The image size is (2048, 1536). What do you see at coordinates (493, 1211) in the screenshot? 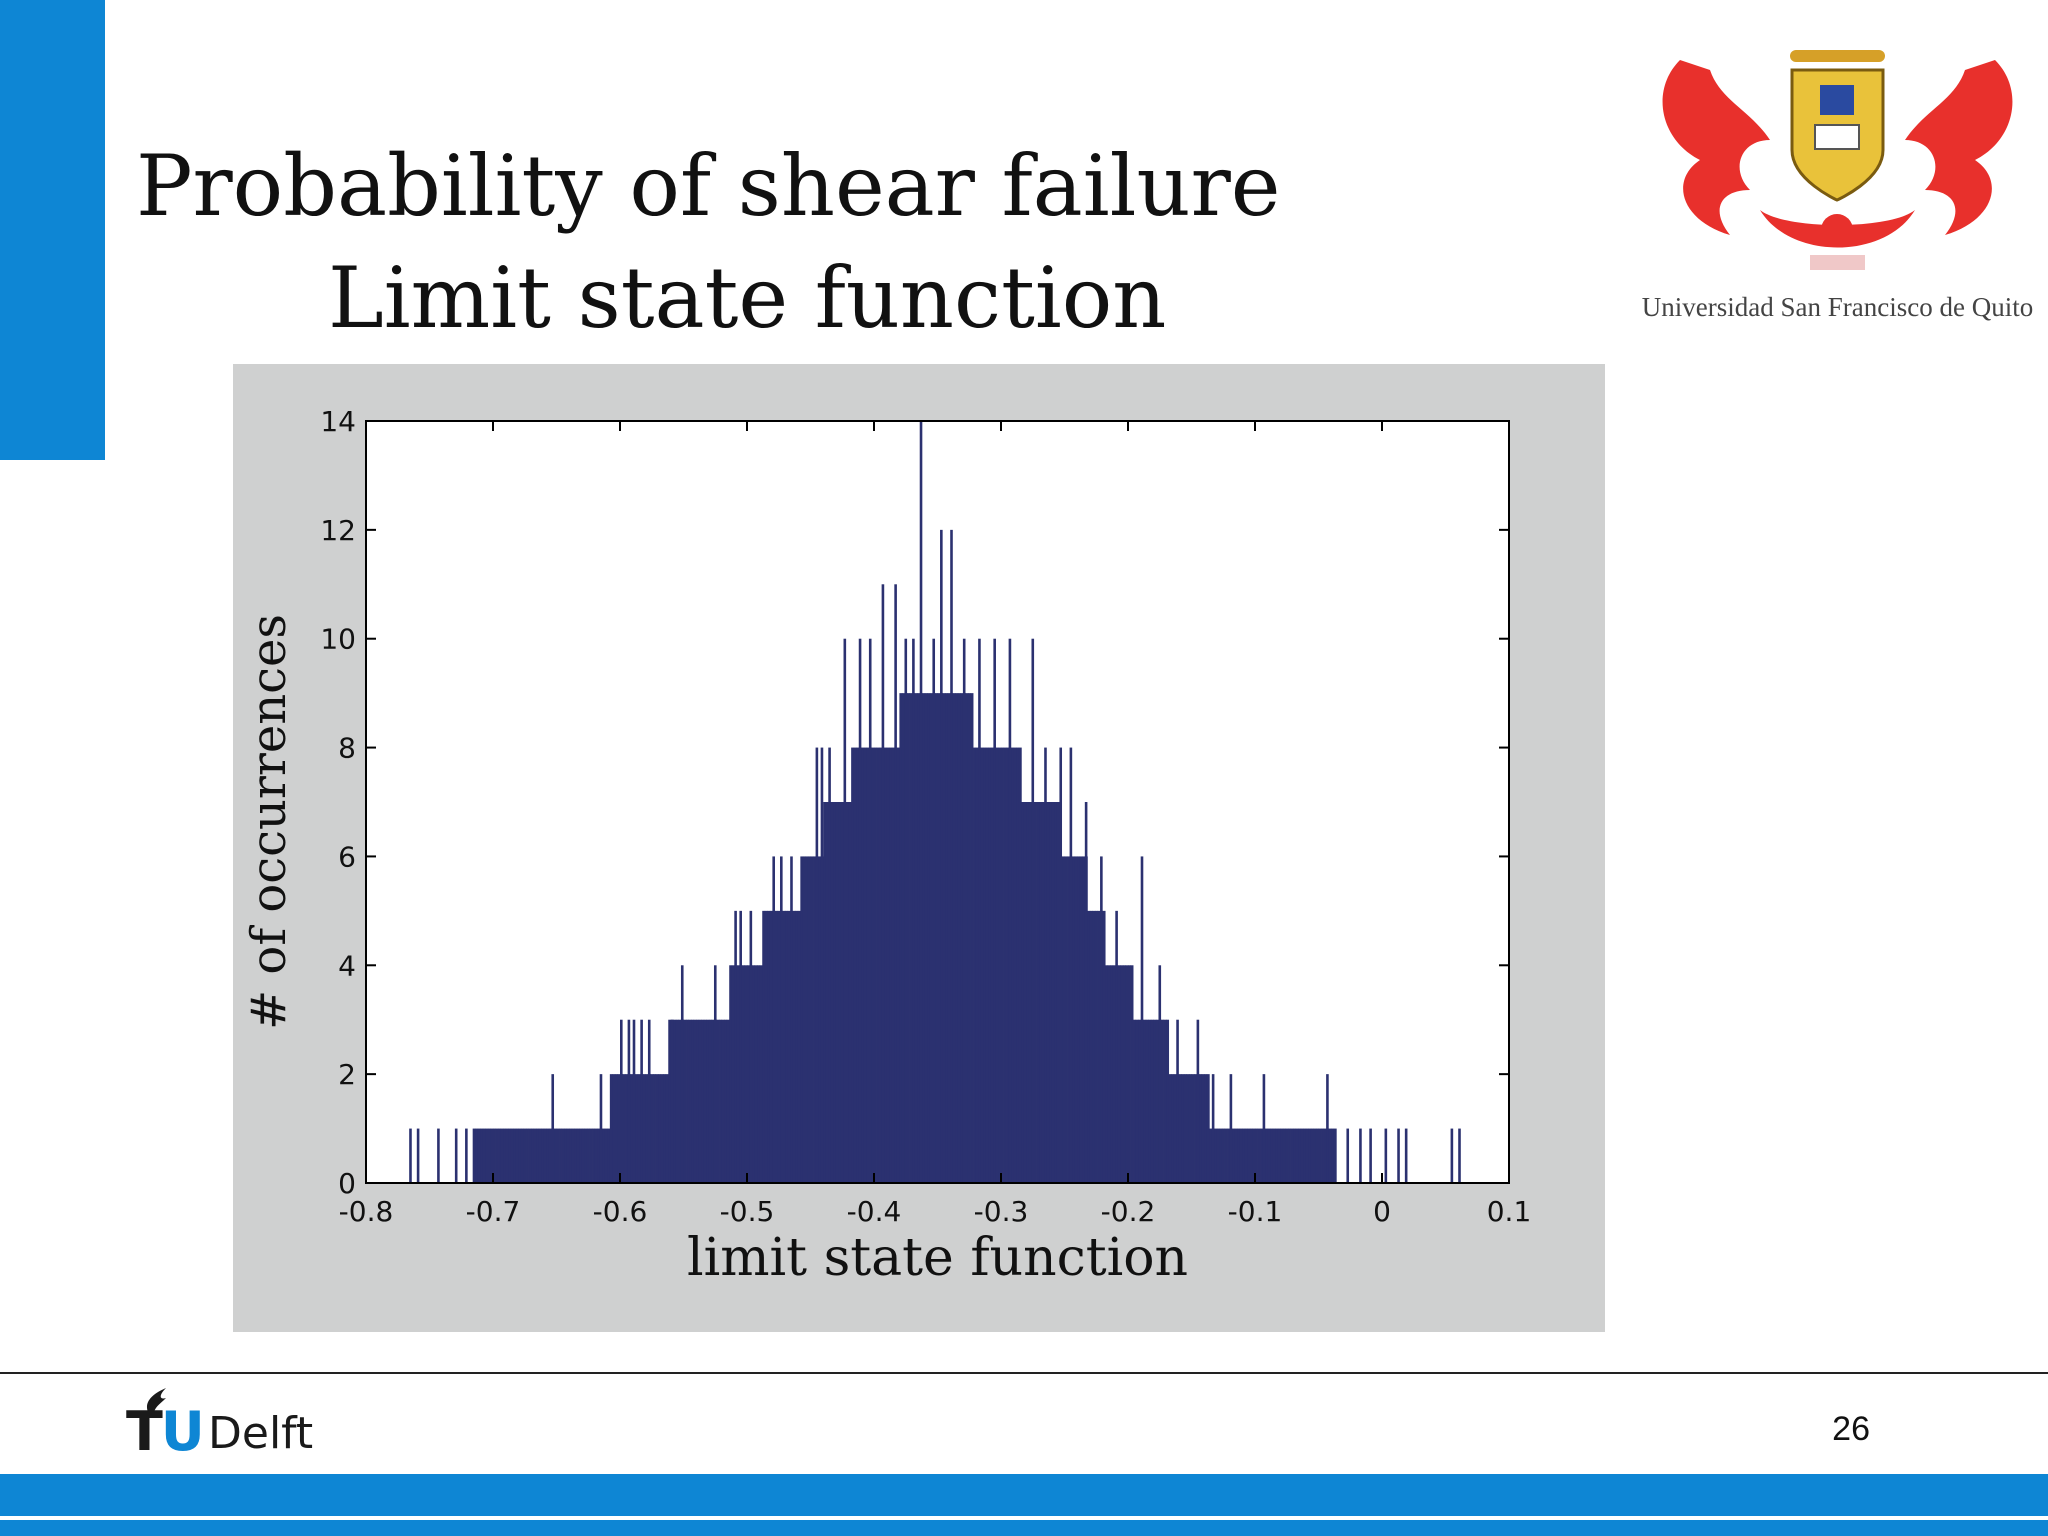
I see `x-tick-label: -0.7` at bounding box center [493, 1211].